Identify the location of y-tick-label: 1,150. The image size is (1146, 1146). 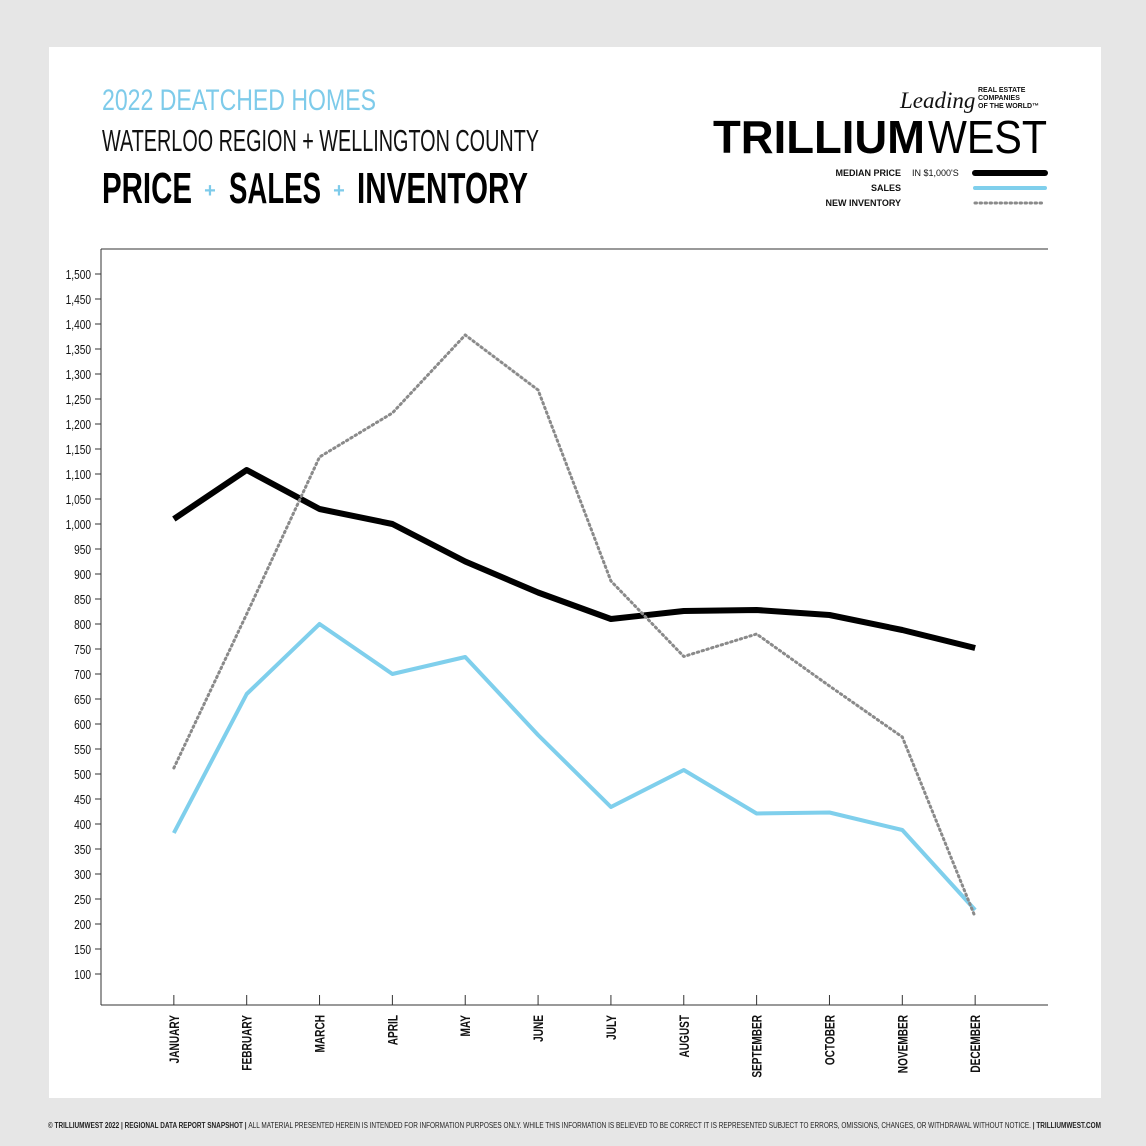
(79, 450).